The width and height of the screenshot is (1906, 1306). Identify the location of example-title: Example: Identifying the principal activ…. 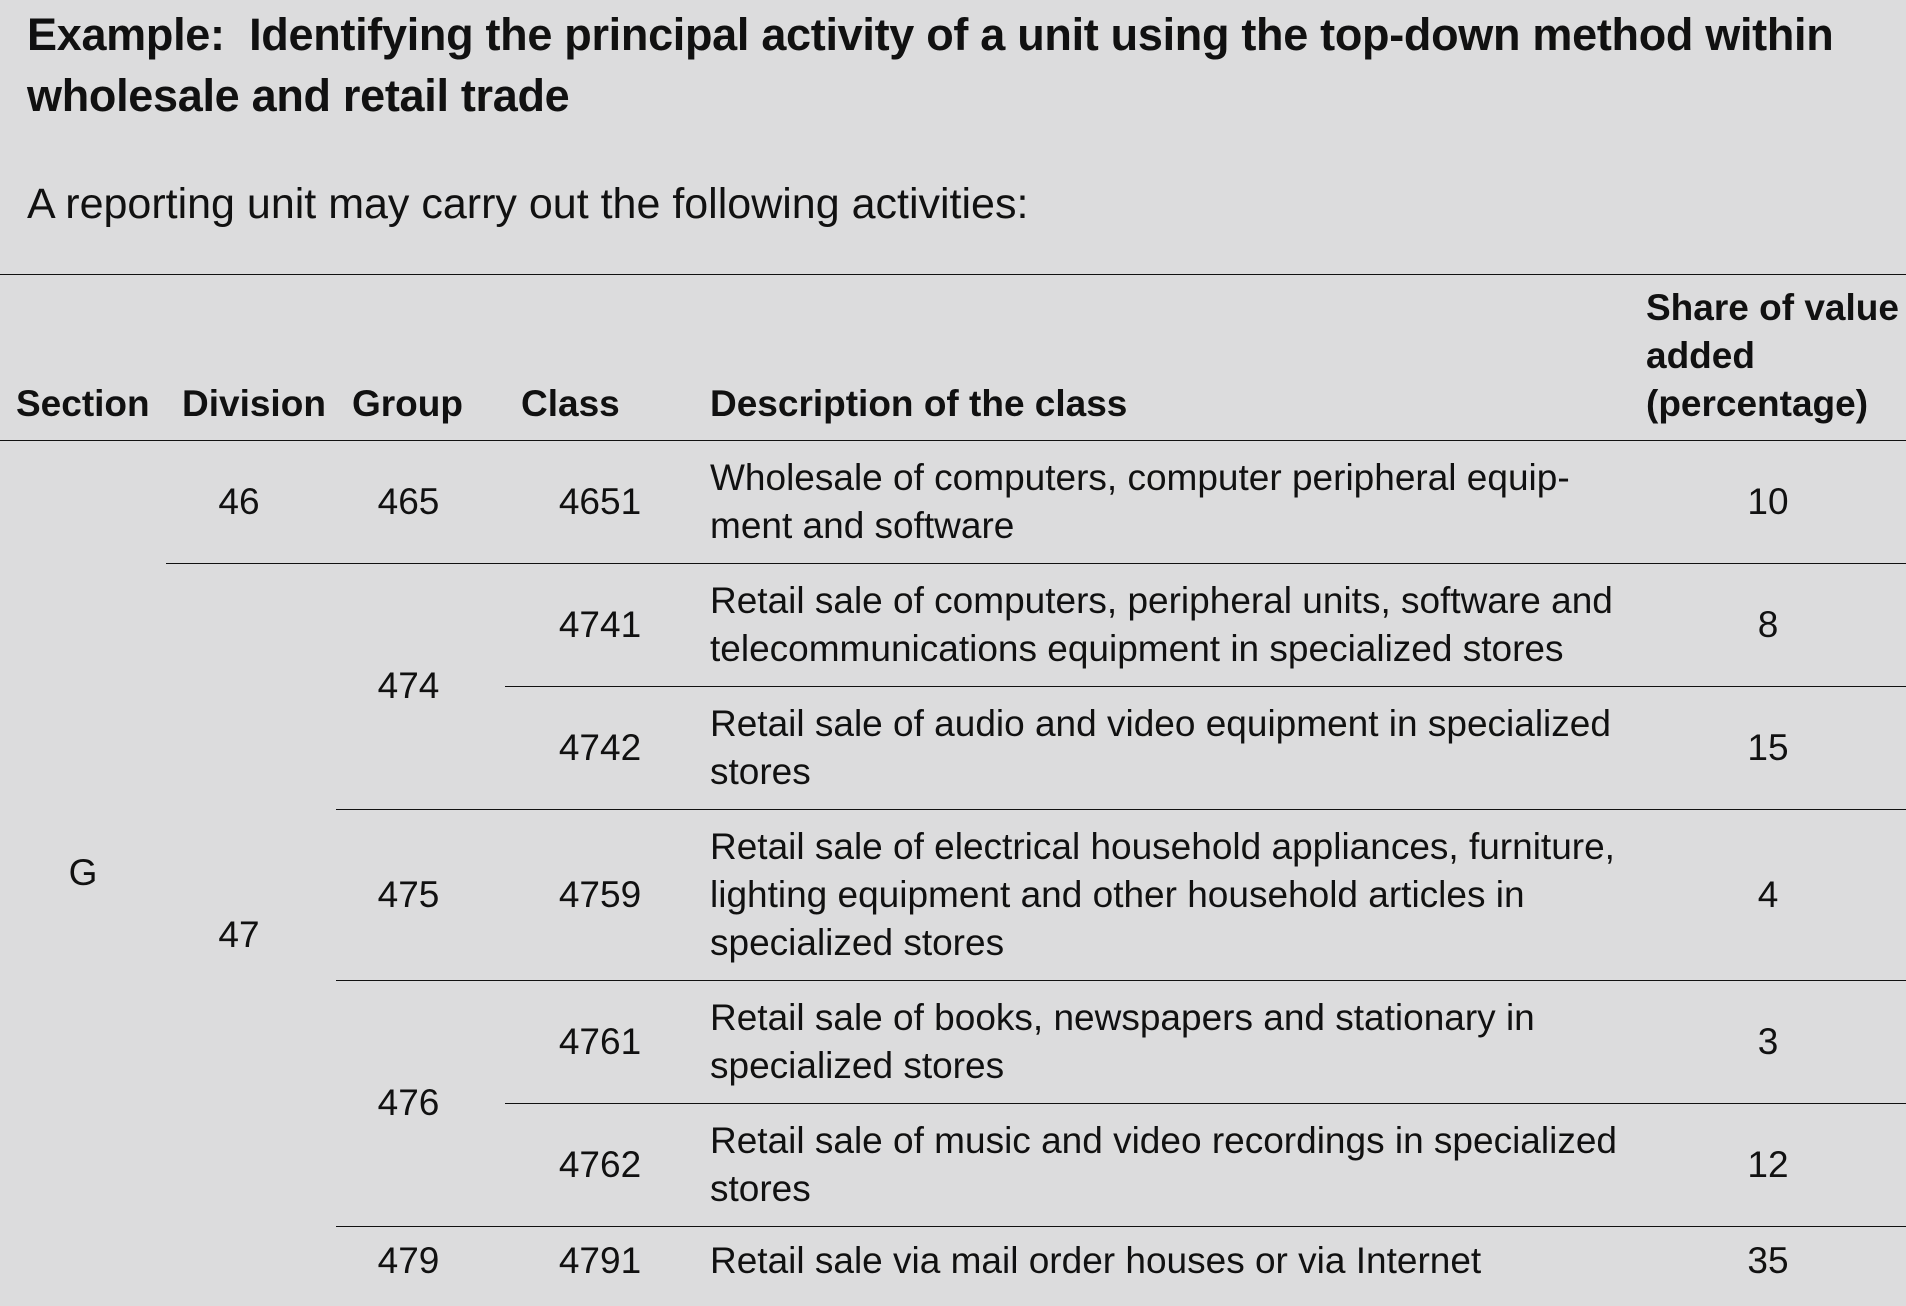
(930, 65).